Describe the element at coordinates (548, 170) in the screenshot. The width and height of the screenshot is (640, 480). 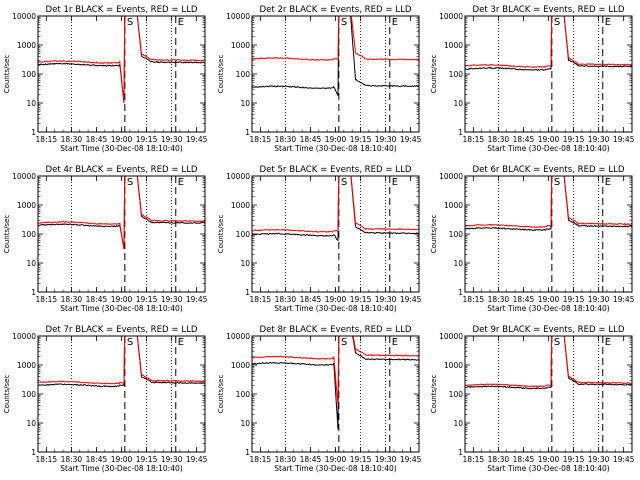
I see `panel-title: Det 6r BLACK = Events, RED = LLD` at that location.